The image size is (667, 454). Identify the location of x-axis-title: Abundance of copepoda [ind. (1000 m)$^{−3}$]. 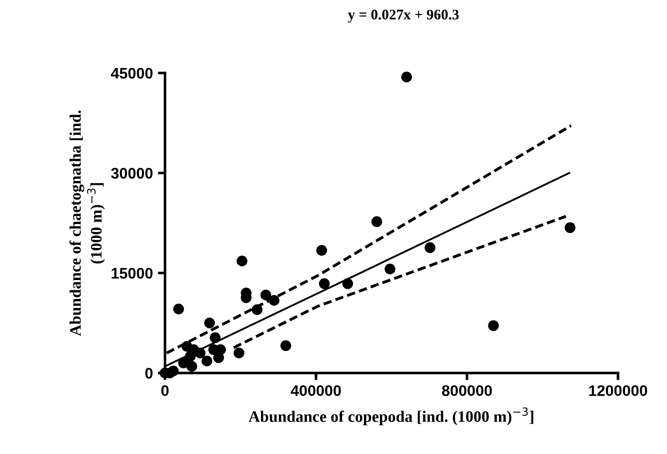
(391, 416).